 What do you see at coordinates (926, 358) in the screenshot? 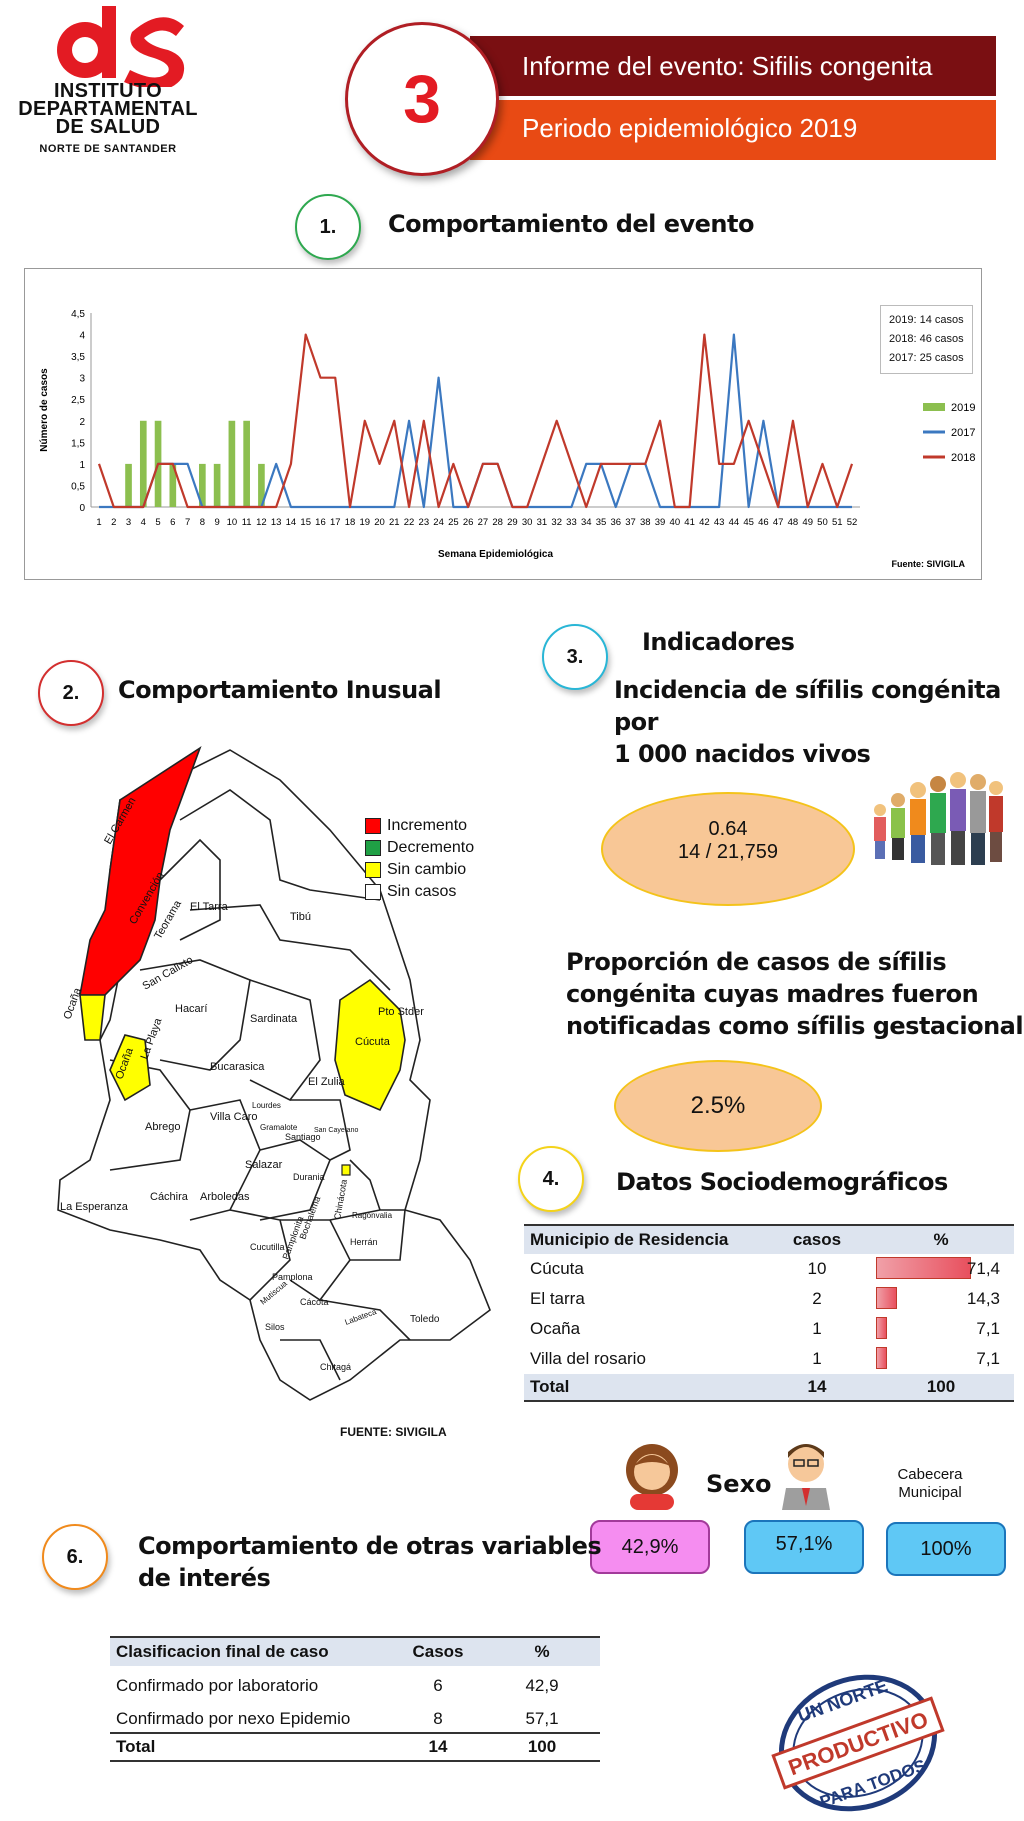
I see `summary-2017: 2017: 25 casos` at bounding box center [926, 358].